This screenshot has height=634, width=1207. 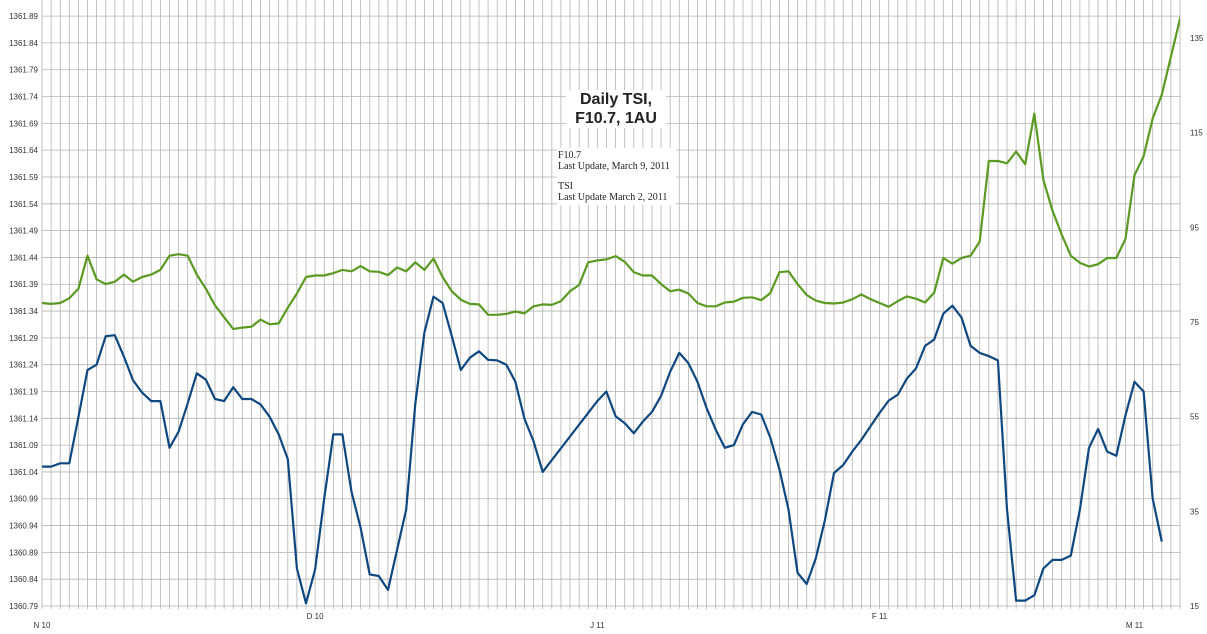 What do you see at coordinates (614, 166) in the screenshot?
I see `note-f107-text: Last Update, March 9, 2011` at bounding box center [614, 166].